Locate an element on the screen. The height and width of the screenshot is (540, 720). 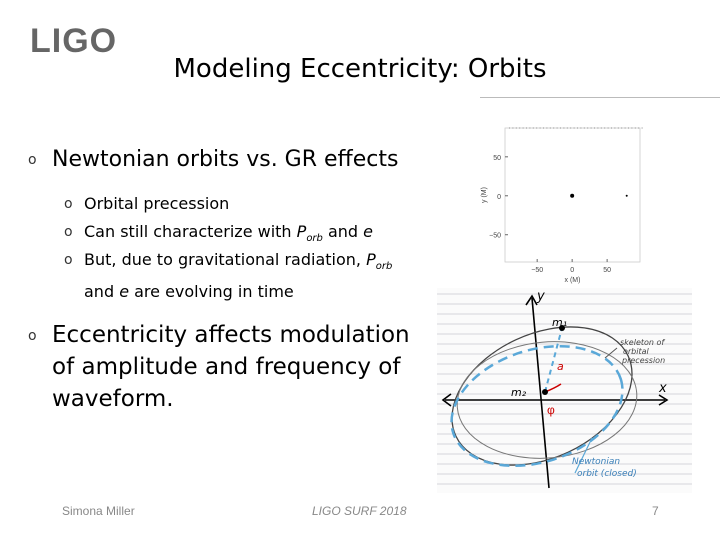
label: orbit (closed) is located at coordinates (607, 474).